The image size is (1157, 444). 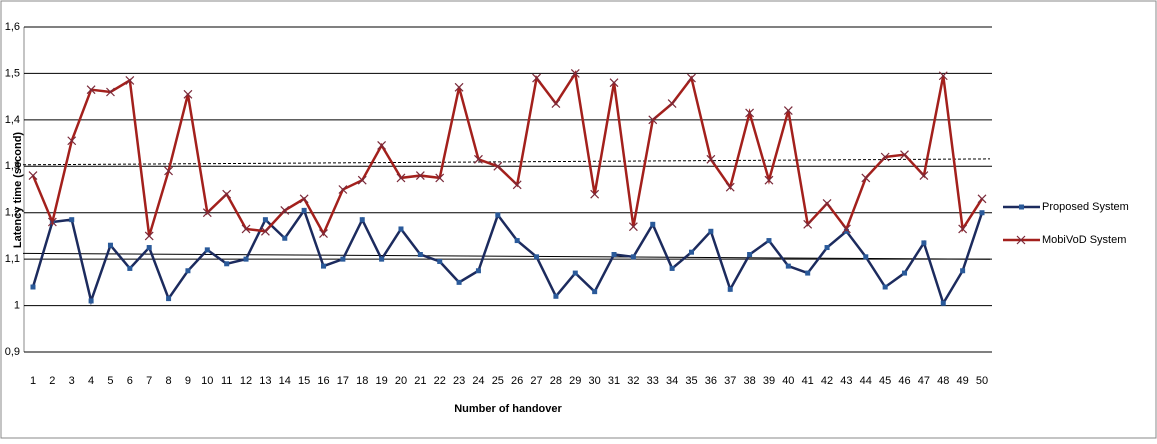 I want to click on x-tick-label: 47, so click(x=924, y=381).